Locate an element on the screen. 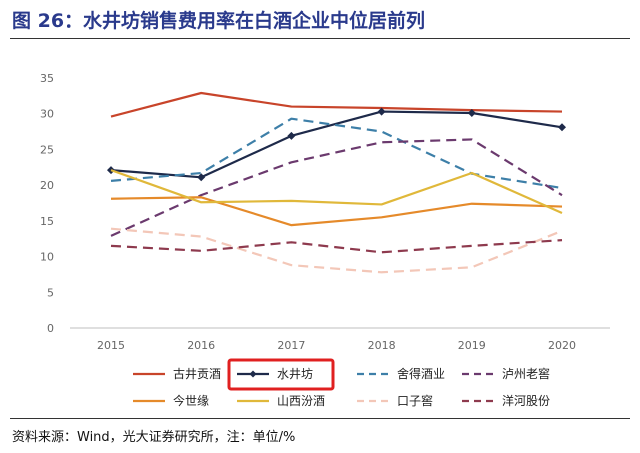  legend-label: 今世缘 is located at coordinates (191, 400).